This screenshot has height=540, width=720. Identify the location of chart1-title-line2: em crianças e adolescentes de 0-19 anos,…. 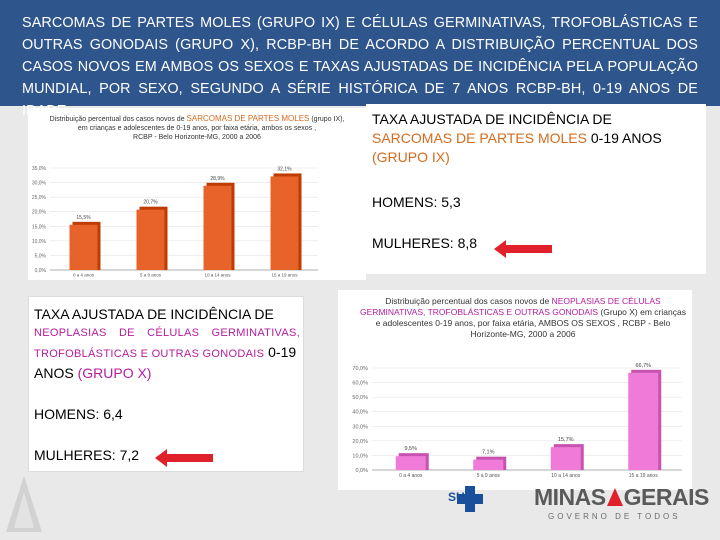
(197, 128).